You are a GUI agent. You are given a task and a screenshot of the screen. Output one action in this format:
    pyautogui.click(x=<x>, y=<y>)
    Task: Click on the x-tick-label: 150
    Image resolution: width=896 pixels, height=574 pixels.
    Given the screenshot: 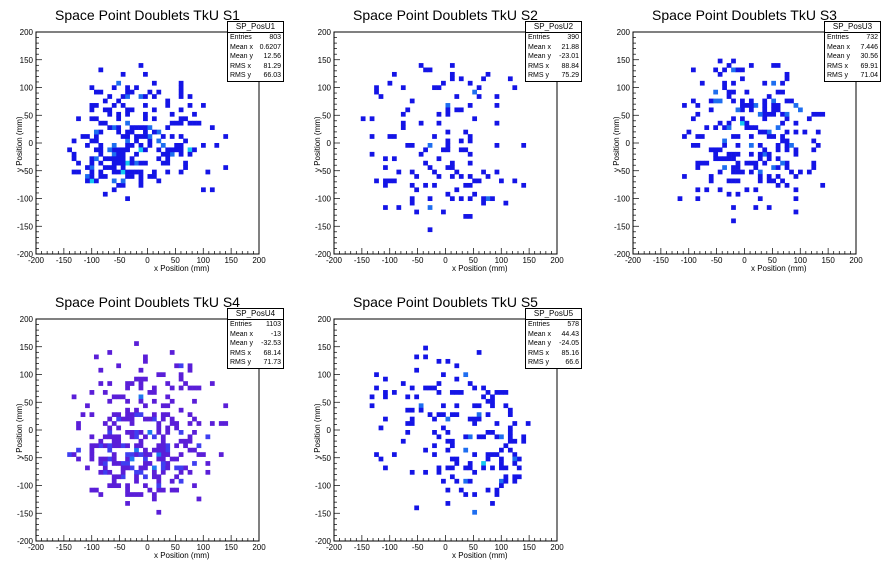 What is the action you would take?
    pyautogui.click(x=231, y=260)
    